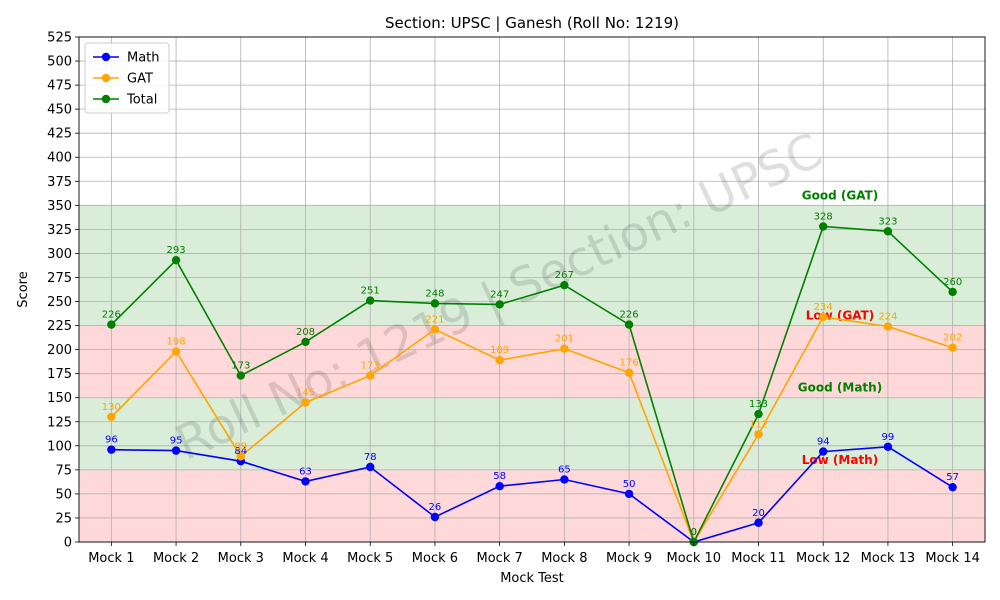  I want to click on x-axis-title: Mock Test, so click(532, 578).